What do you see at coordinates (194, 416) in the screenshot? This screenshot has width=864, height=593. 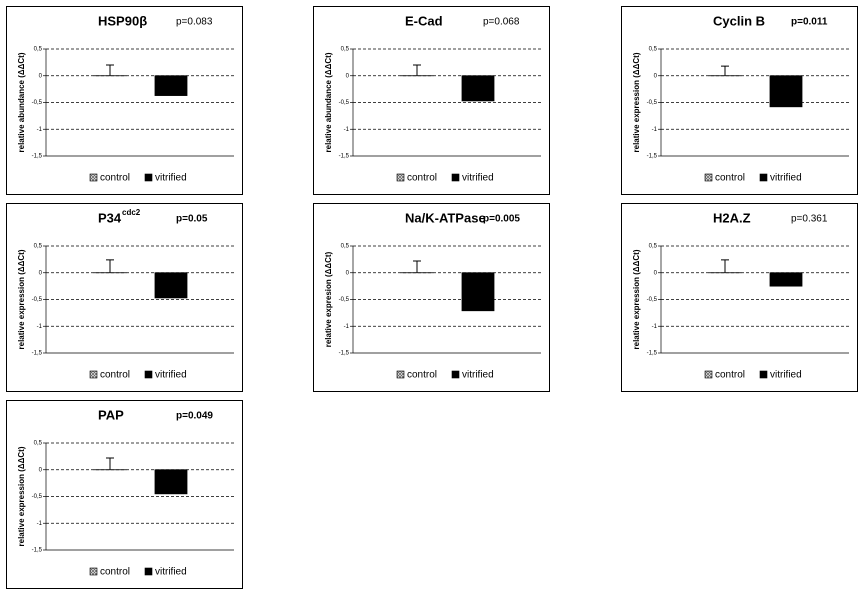 I see `p-value: p=0.049` at bounding box center [194, 416].